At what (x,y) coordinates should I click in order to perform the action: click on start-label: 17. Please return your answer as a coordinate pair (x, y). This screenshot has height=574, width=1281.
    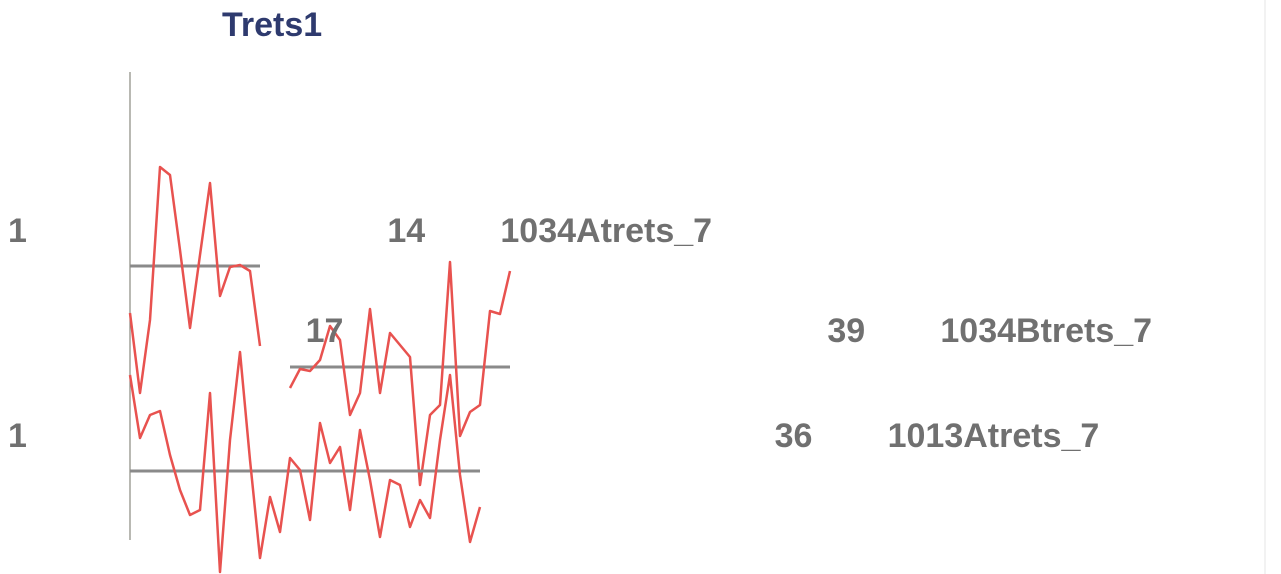
    Looking at the image, I should click on (325, 331).